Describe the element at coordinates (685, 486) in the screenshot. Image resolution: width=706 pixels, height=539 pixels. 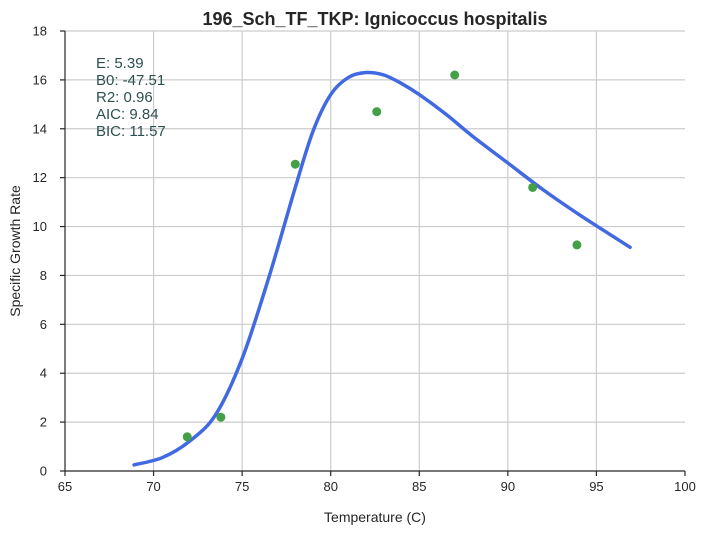
I see `x-tick-label: 100` at that location.